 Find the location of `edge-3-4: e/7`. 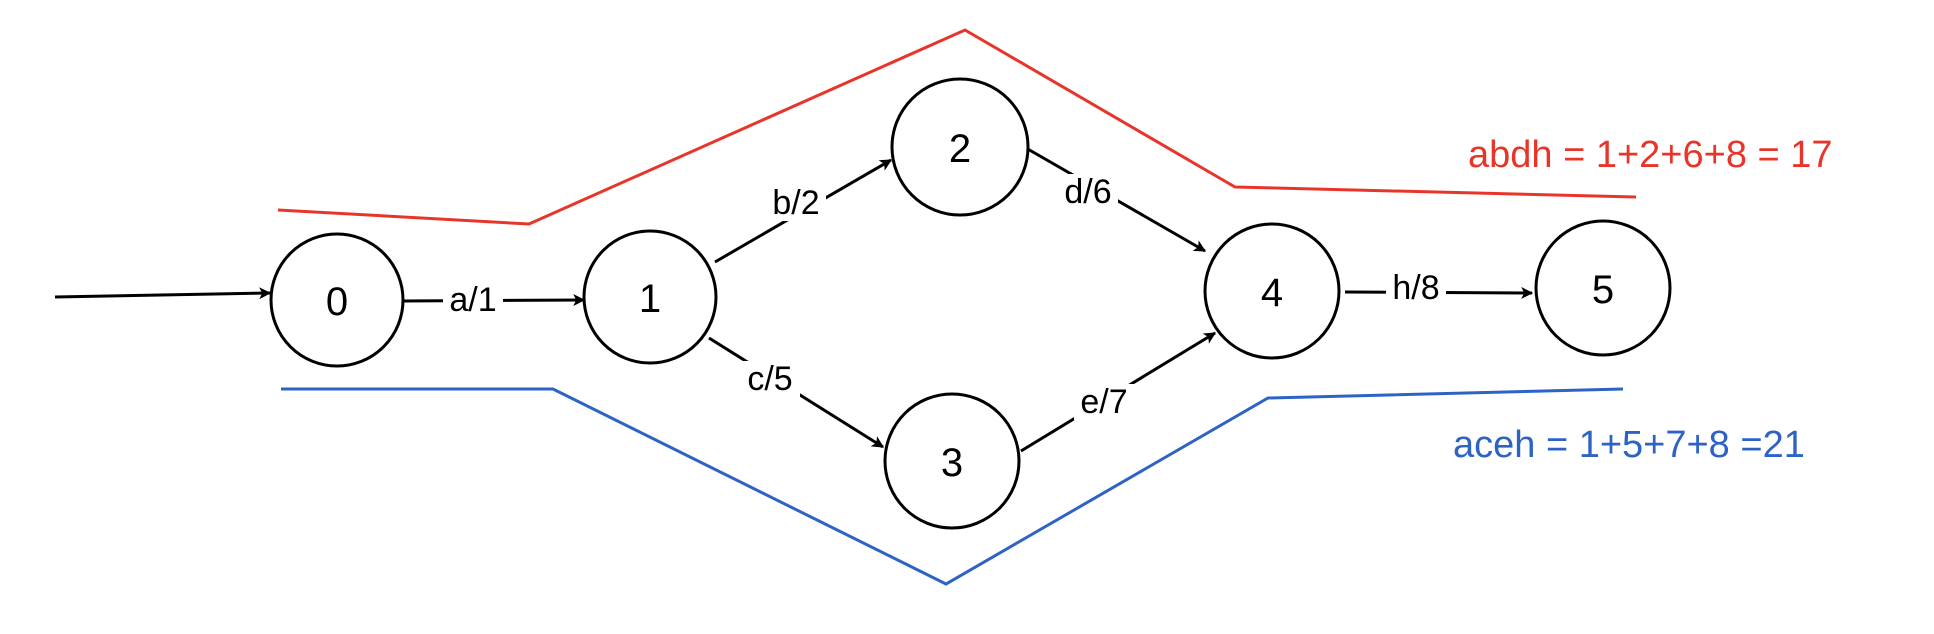

edge-3-4: e/7 is located at coordinates (1118, 392).